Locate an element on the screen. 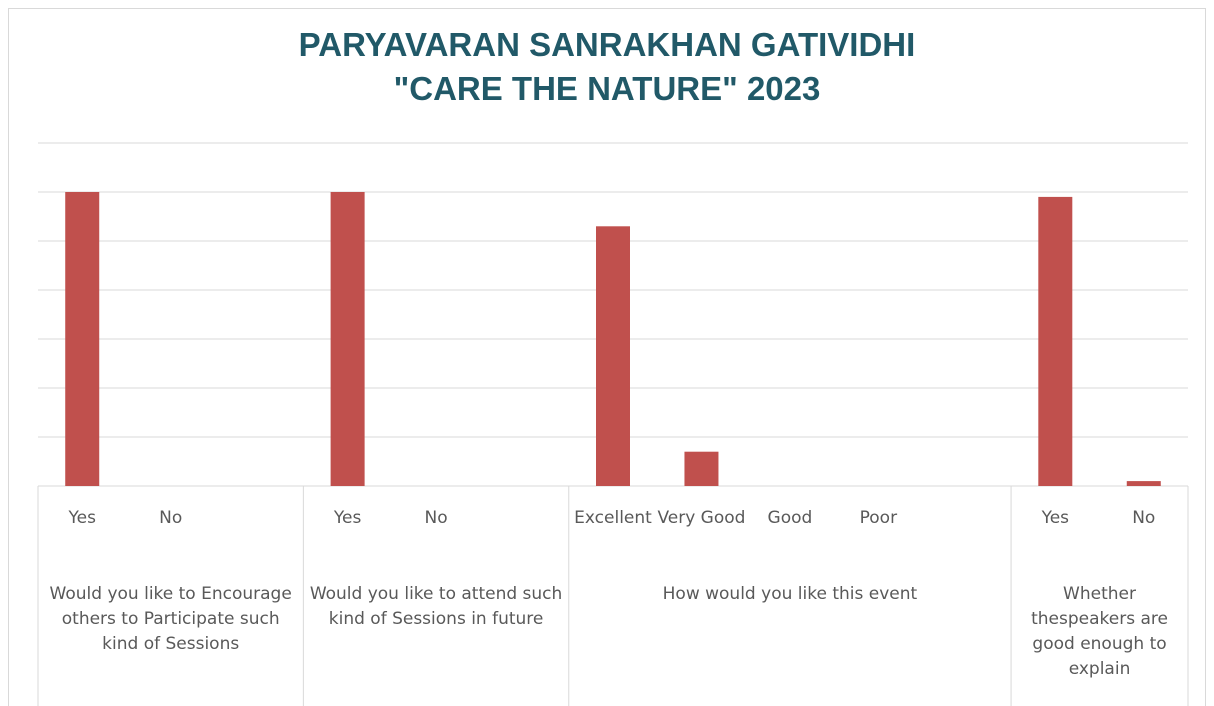 Image resolution: width=1214 pixels, height=706 pixels. x-tick-label: Very Good is located at coordinates (701, 518).